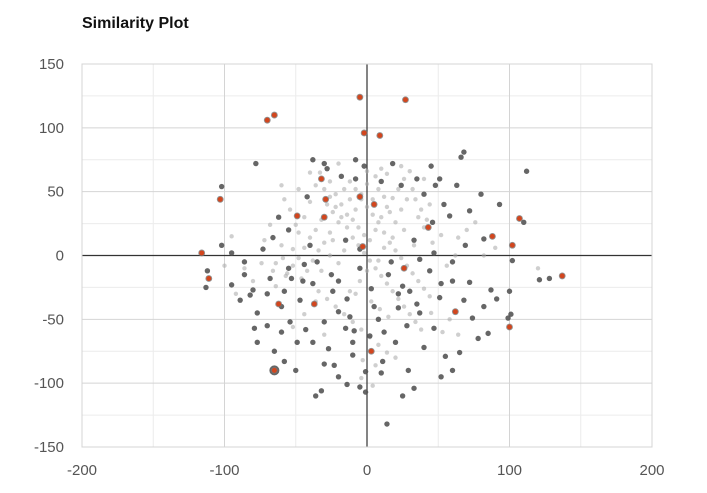 This screenshot has width=707, height=493. I want to click on y-tick-label: 0, so click(60, 256).